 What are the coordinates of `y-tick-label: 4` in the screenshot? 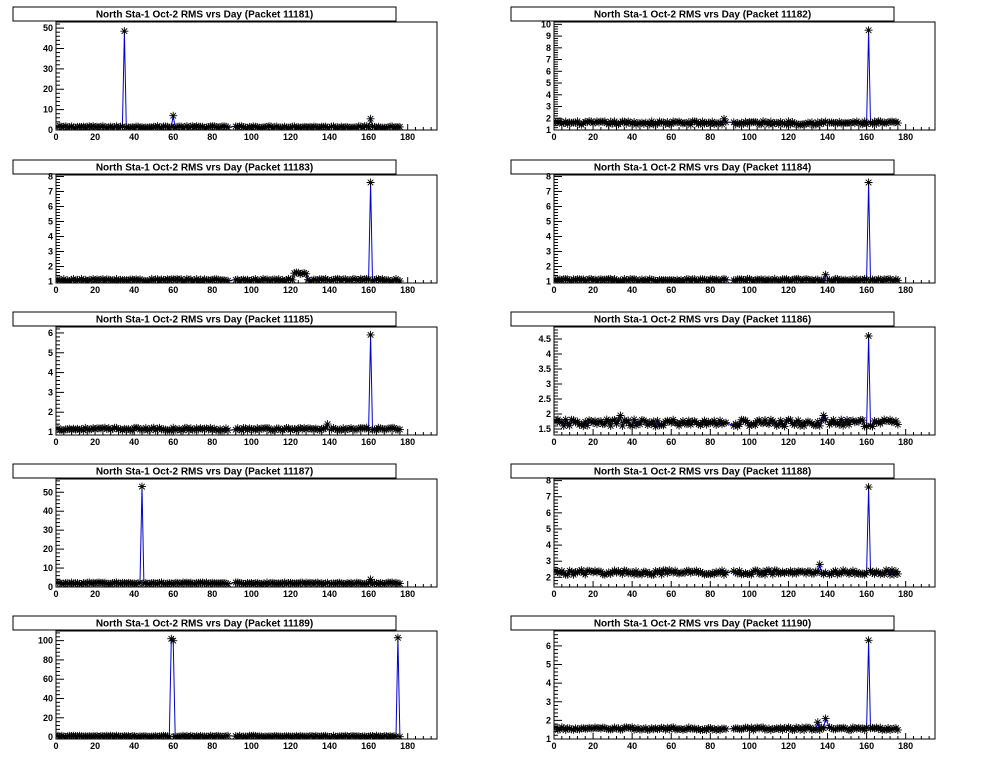 It's located at (548, 95).